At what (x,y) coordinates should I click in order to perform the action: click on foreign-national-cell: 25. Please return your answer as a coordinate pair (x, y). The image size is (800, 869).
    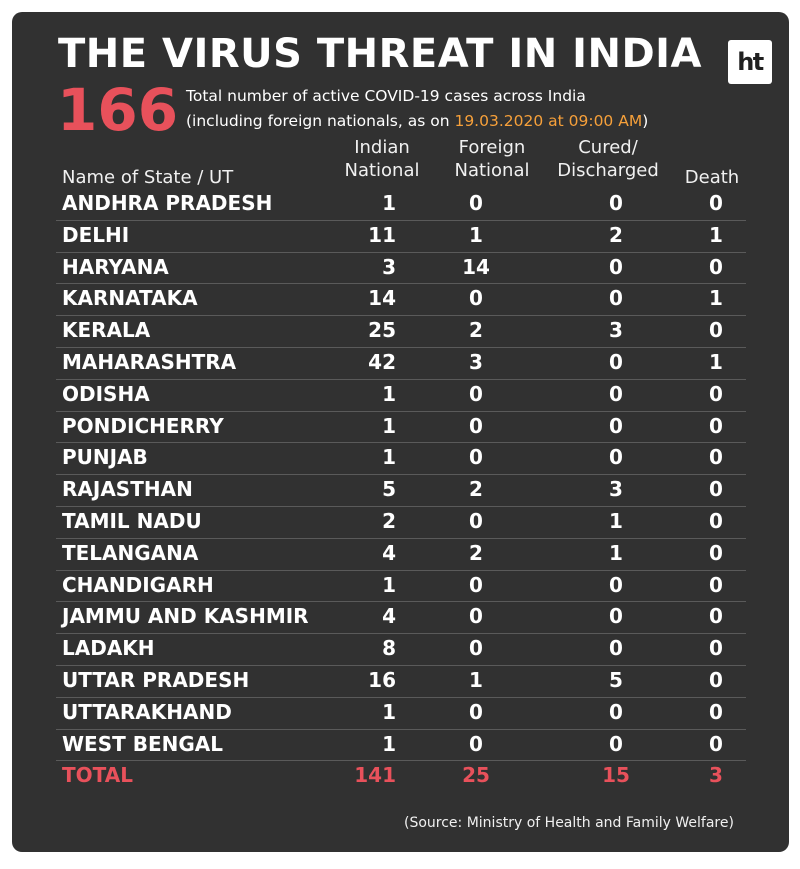
    Looking at the image, I should click on (476, 775).